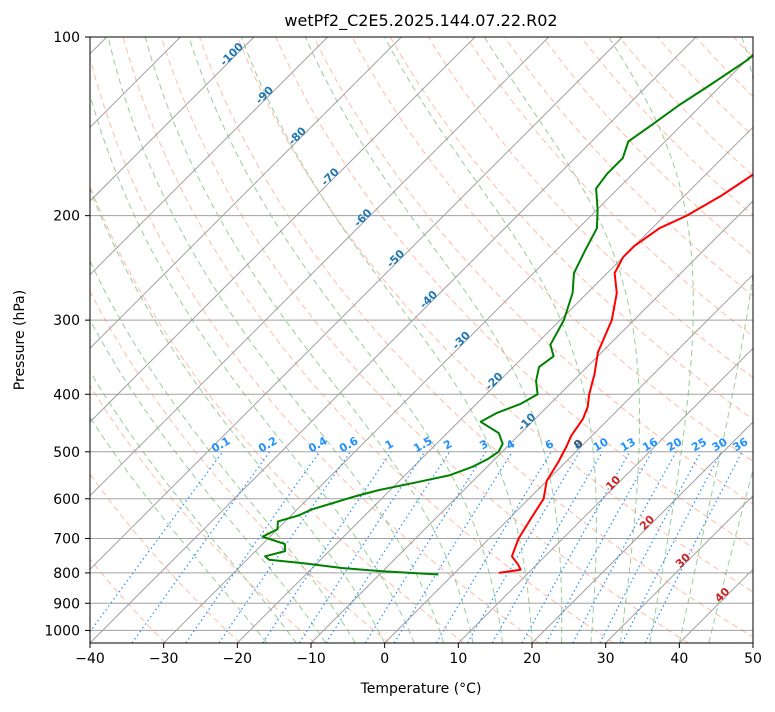  What do you see at coordinates (66, 540) in the screenshot?
I see `y-tick-label: 700` at bounding box center [66, 540].